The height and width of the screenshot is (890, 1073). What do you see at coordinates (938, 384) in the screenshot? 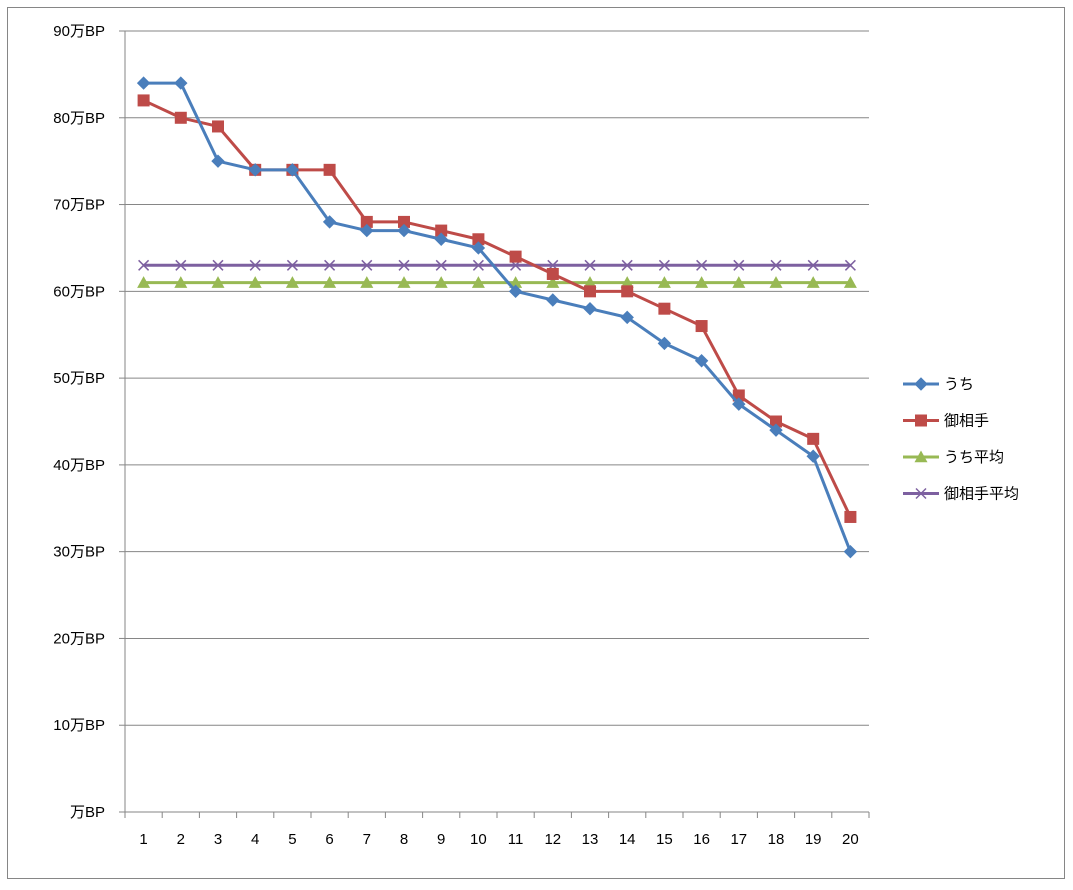
I see `legend-item: うち` at bounding box center [938, 384].